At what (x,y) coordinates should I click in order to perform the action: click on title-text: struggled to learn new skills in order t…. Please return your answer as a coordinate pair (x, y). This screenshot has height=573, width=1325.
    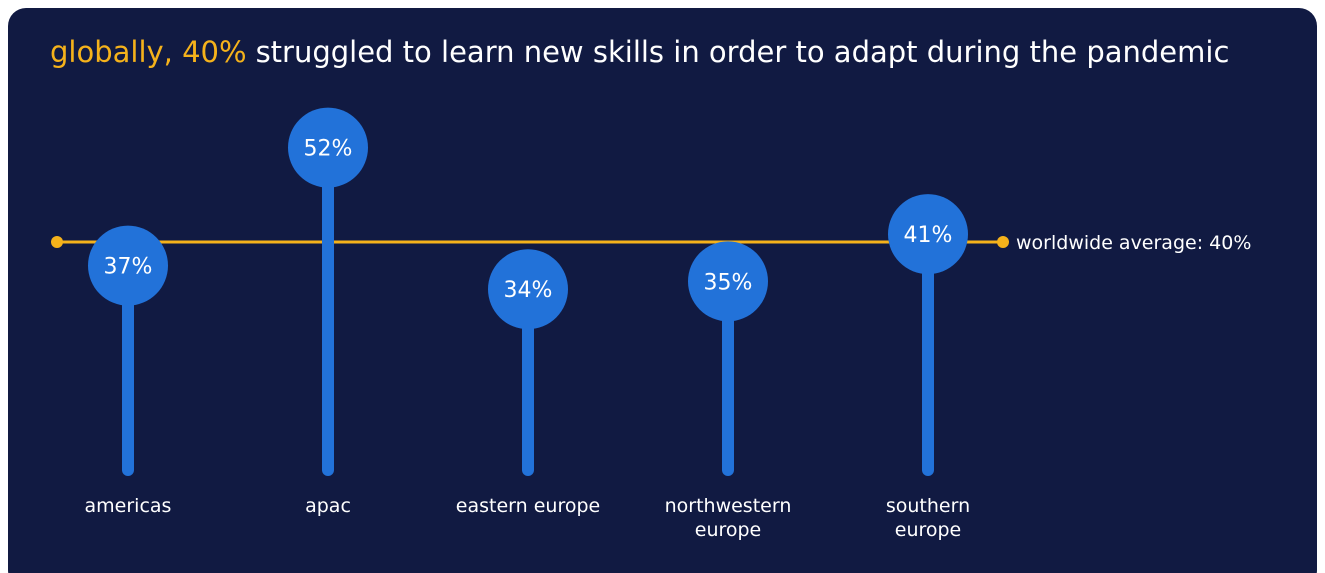
    Looking at the image, I should click on (743, 52).